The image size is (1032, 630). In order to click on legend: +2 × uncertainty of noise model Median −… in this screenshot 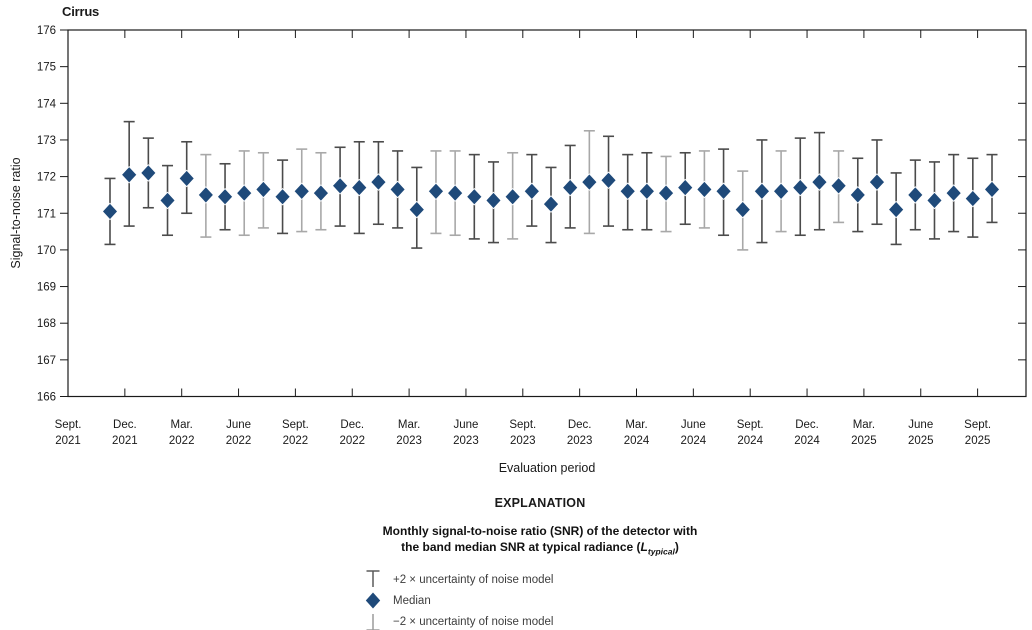, I will do `click(540, 599)`.